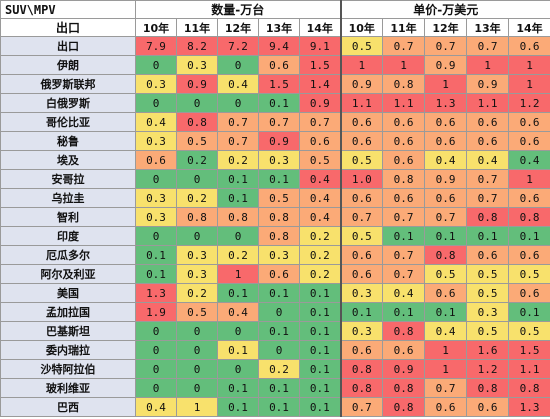 The height and width of the screenshot is (419, 550). I want to click on year-header: 13年, so click(488, 27).